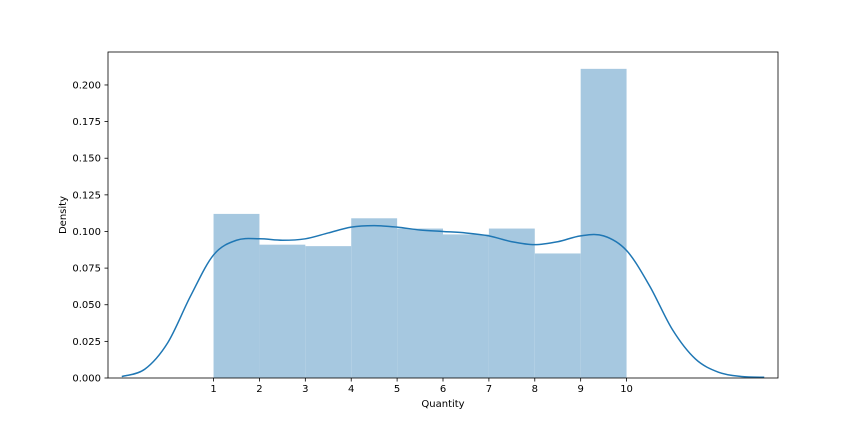 Image resolution: width=864 pixels, height=432 pixels. What do you see at coordinates (626, 389) in the screenshot?
I see `x-tick-label-10: 10` at bounding box center [626, 389].